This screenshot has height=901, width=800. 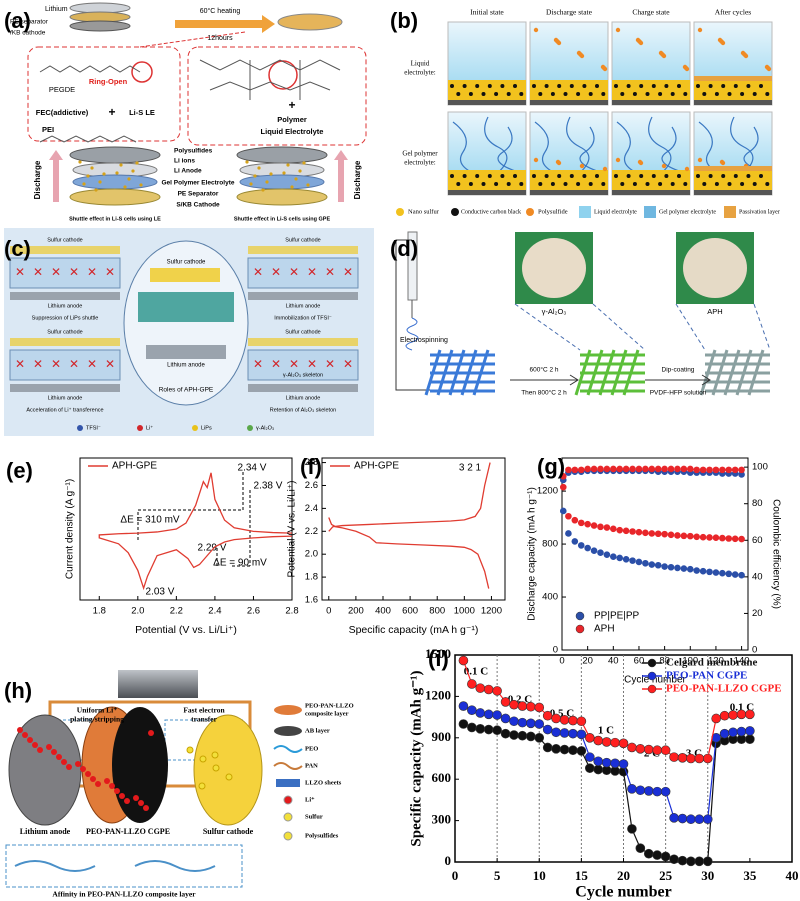 What do you see at coordinates (664, 661) in the screenshot?
I see `x-tick-label: 80` at bounding box center [664, 661].